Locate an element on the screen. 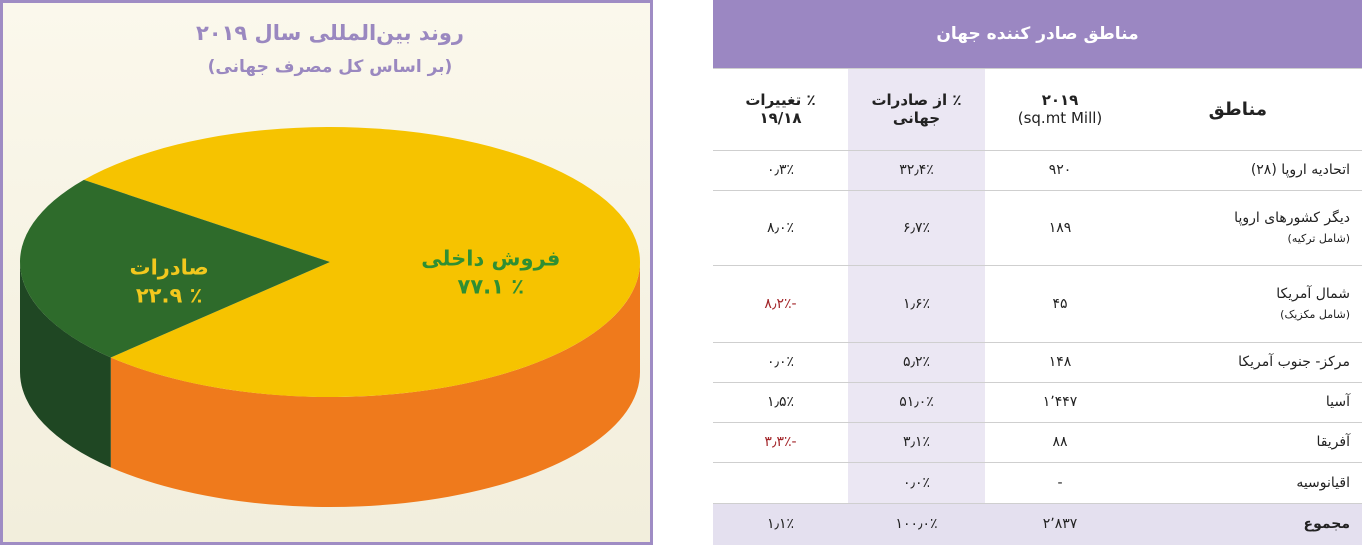 This screenshot has width=1362, height=545. cell-subtext: (شامل ترکیه) is located at coordinates (1318, 238).